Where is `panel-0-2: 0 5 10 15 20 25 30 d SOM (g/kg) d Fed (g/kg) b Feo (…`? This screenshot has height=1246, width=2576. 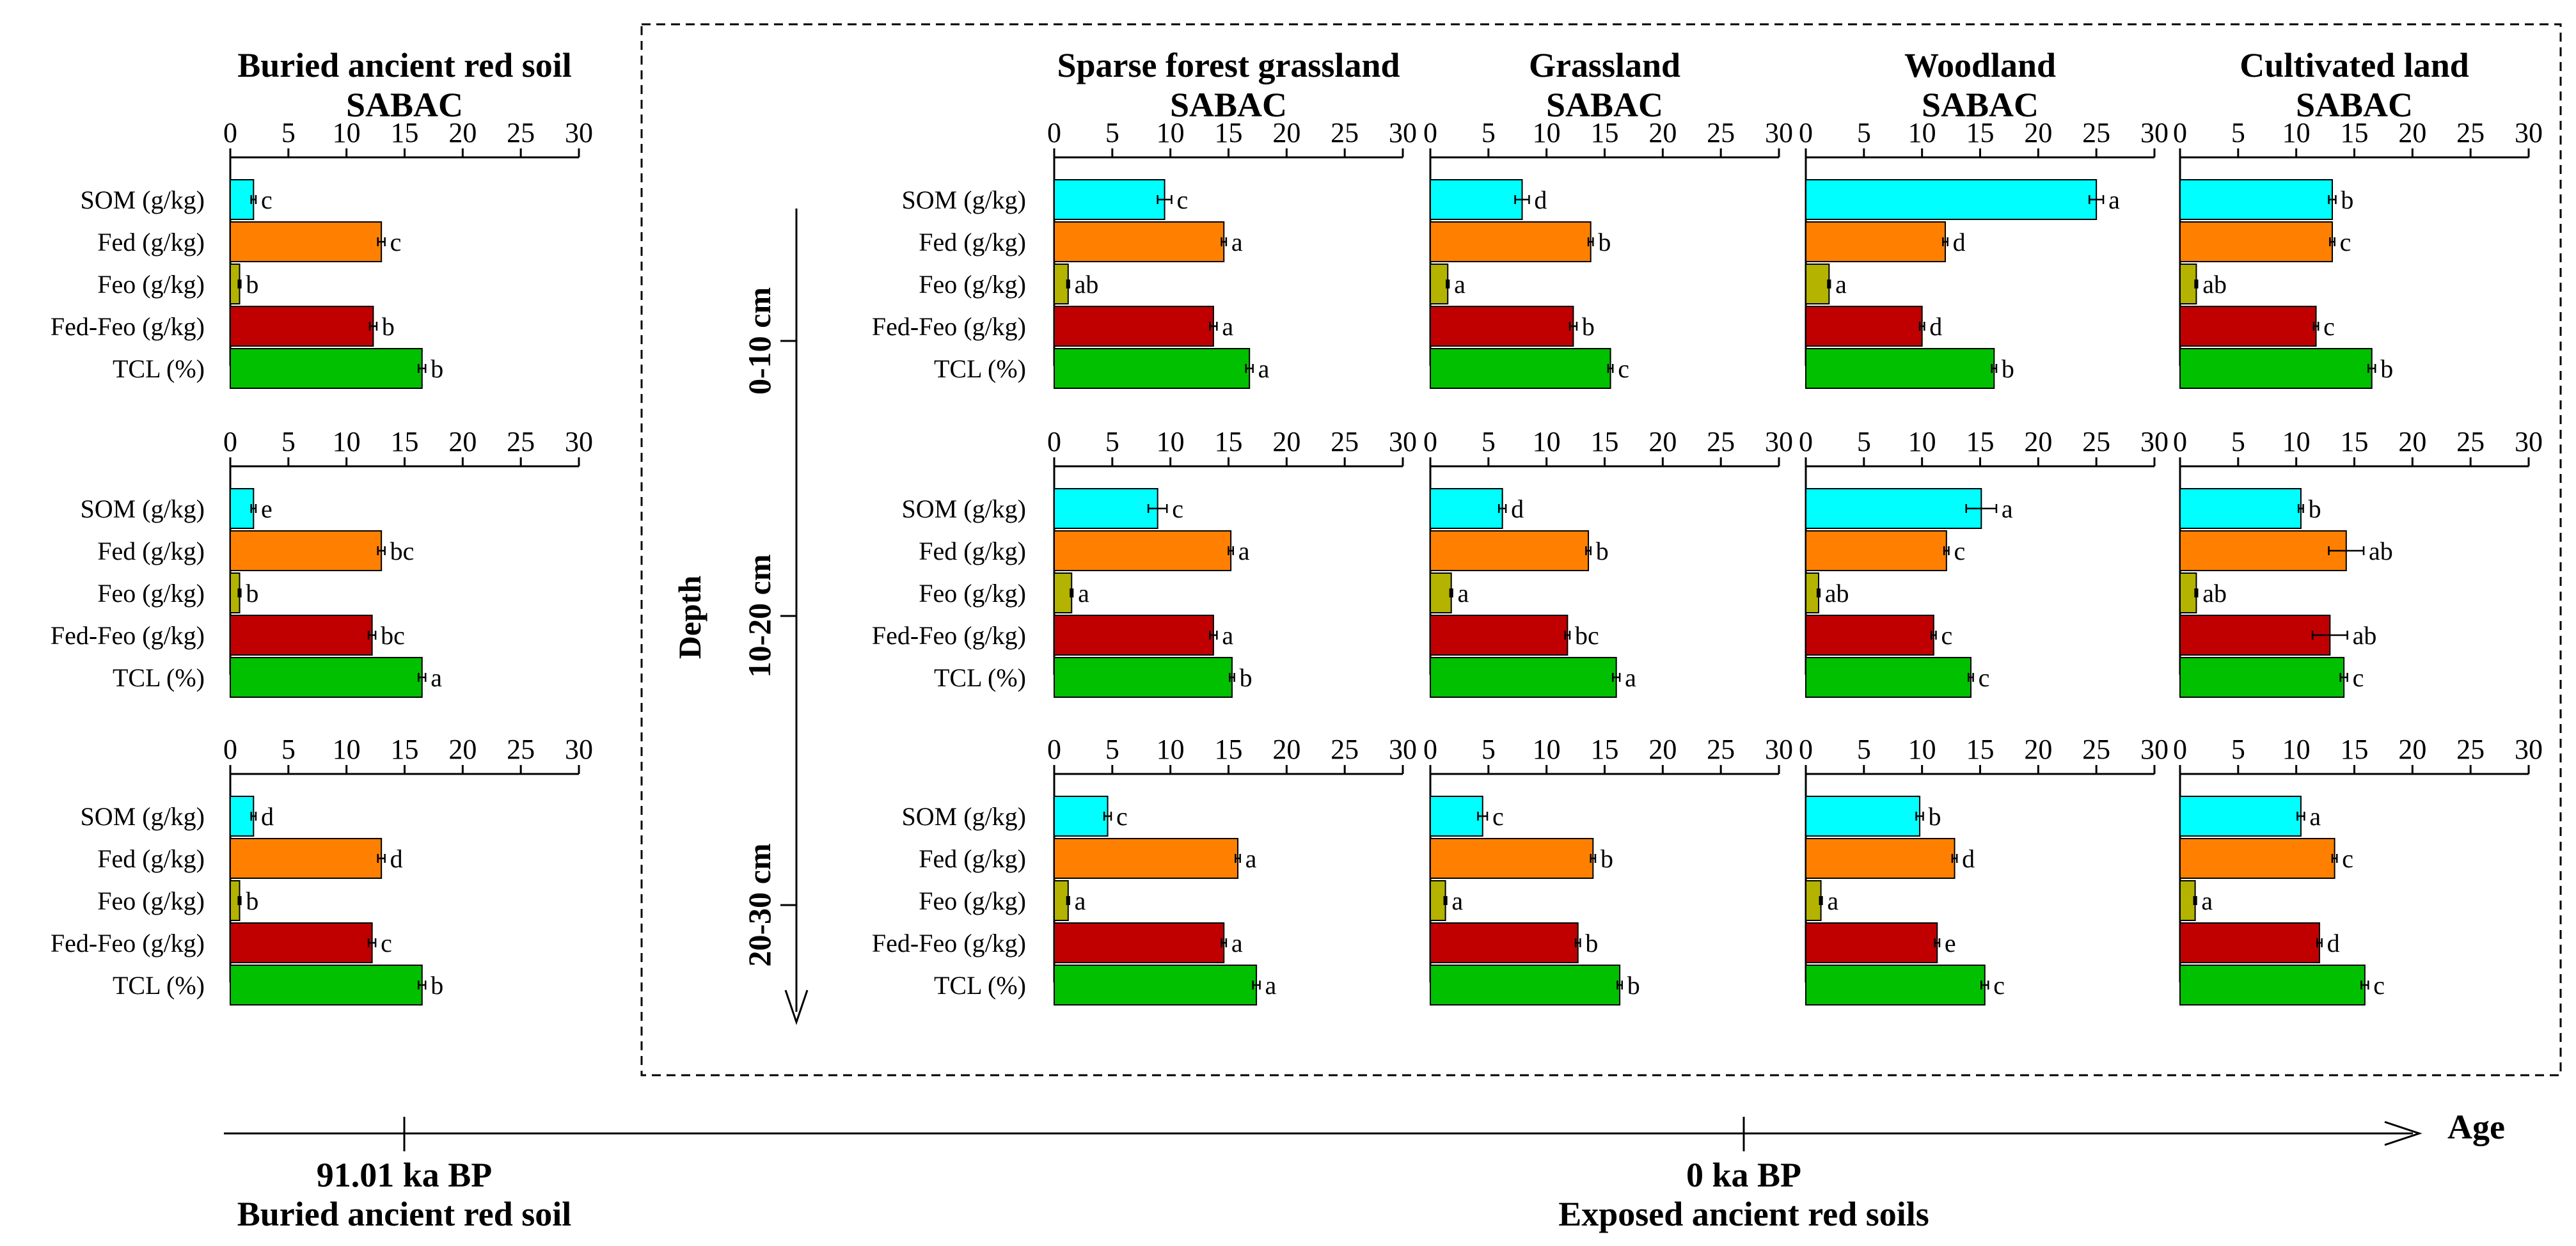
panel-0-2: 0 5 10 15 20 25 30 d SOM (g/kg) d Fed (g/kg) b Feo (… is located at coordinates (322, 869).